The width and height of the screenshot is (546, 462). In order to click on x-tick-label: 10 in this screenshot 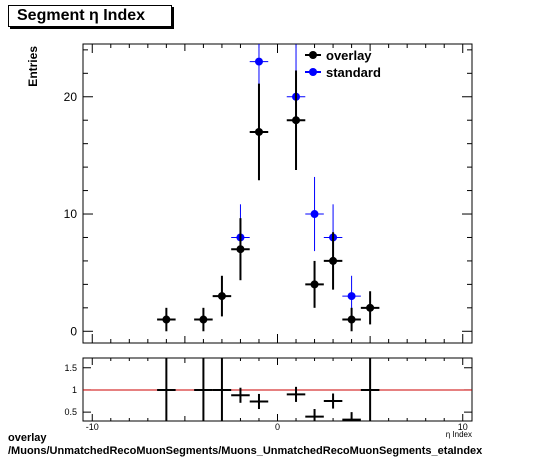, I will do `click(463, 427)`.